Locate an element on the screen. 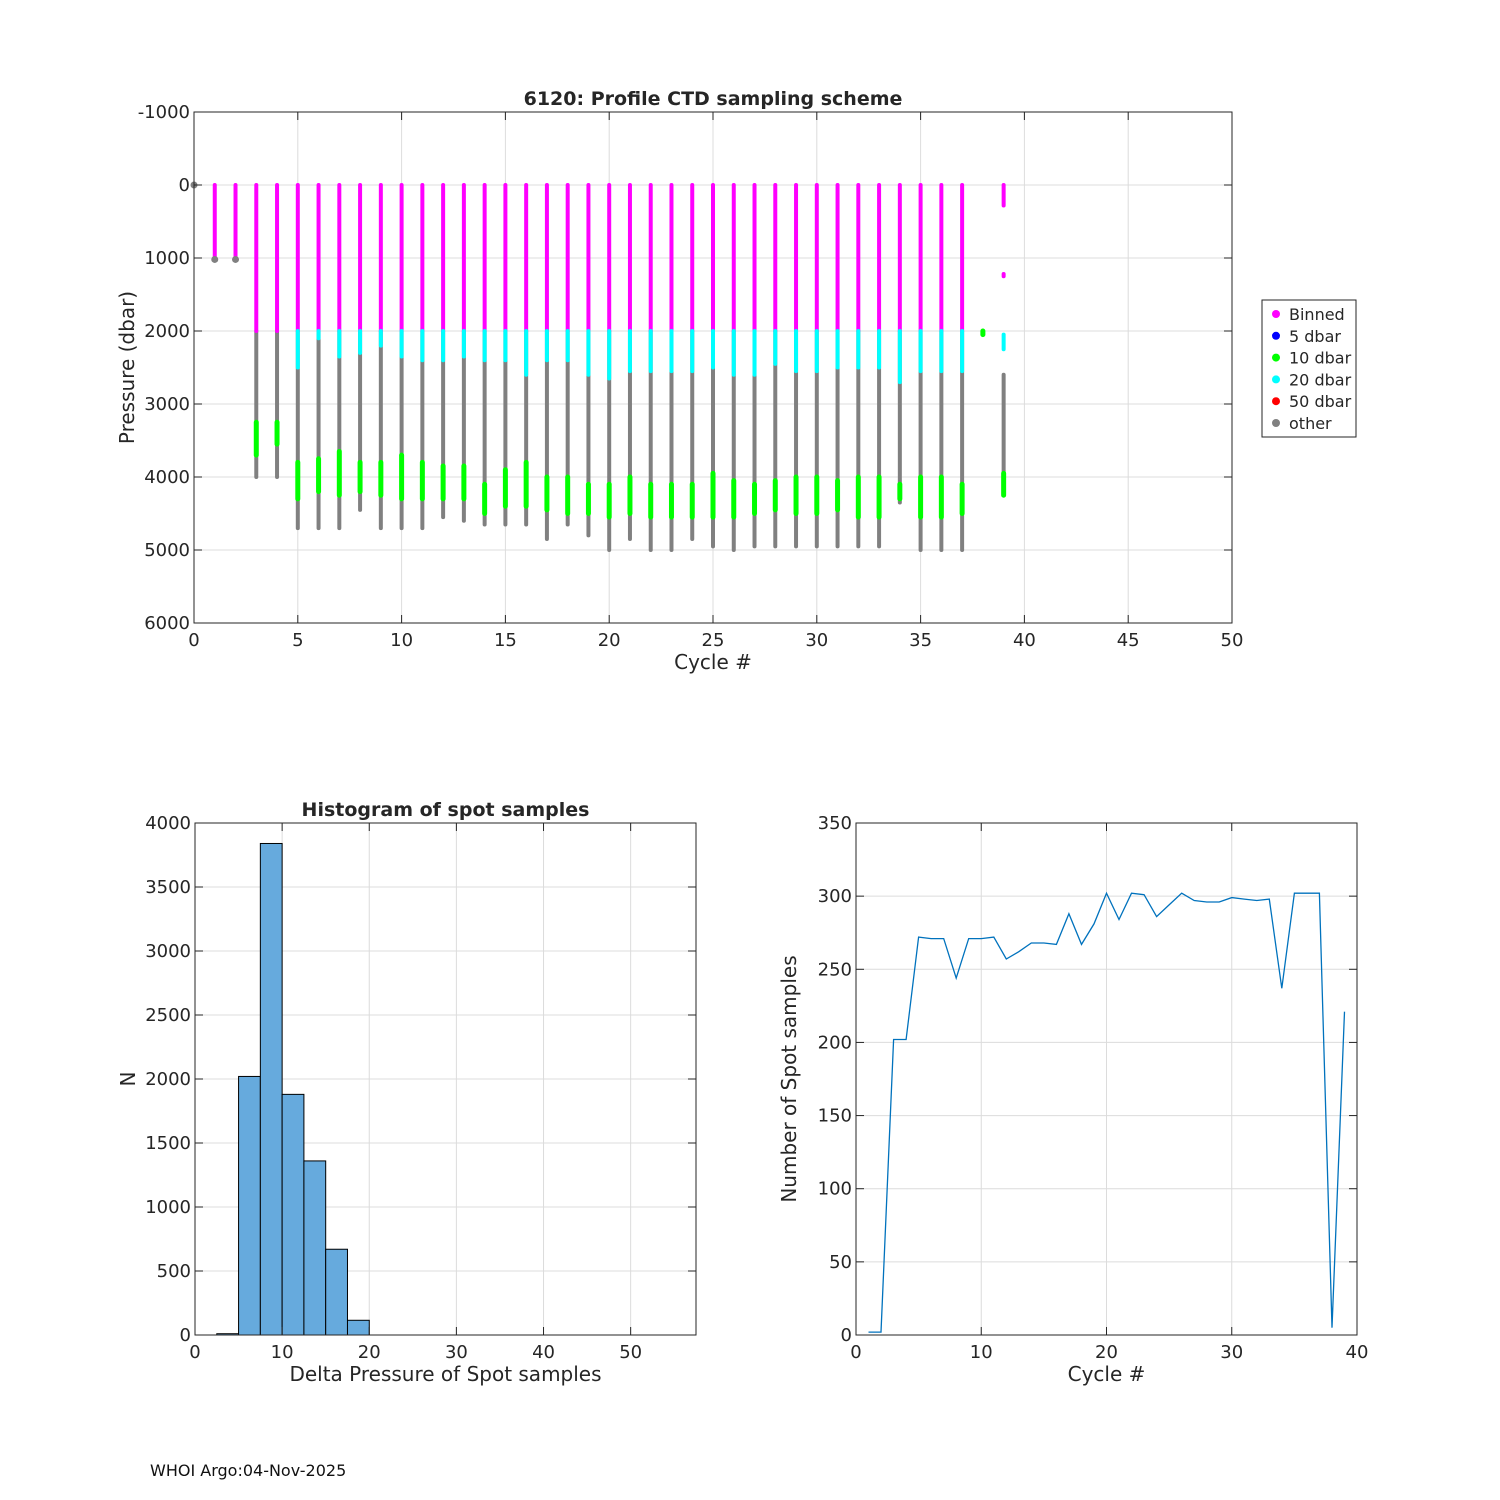  profile-x-tick-label: 15 is located at coordinates (505, 640).